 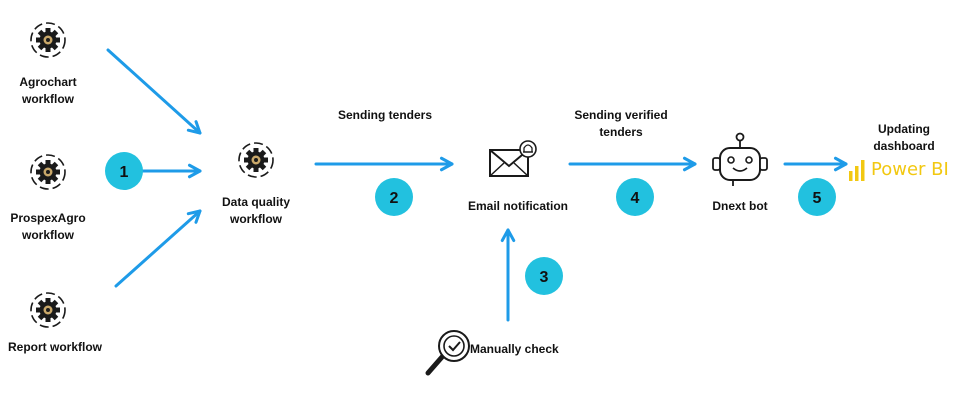 I want to click on powerbi-label: Power BI, so click(x=910, y=169).